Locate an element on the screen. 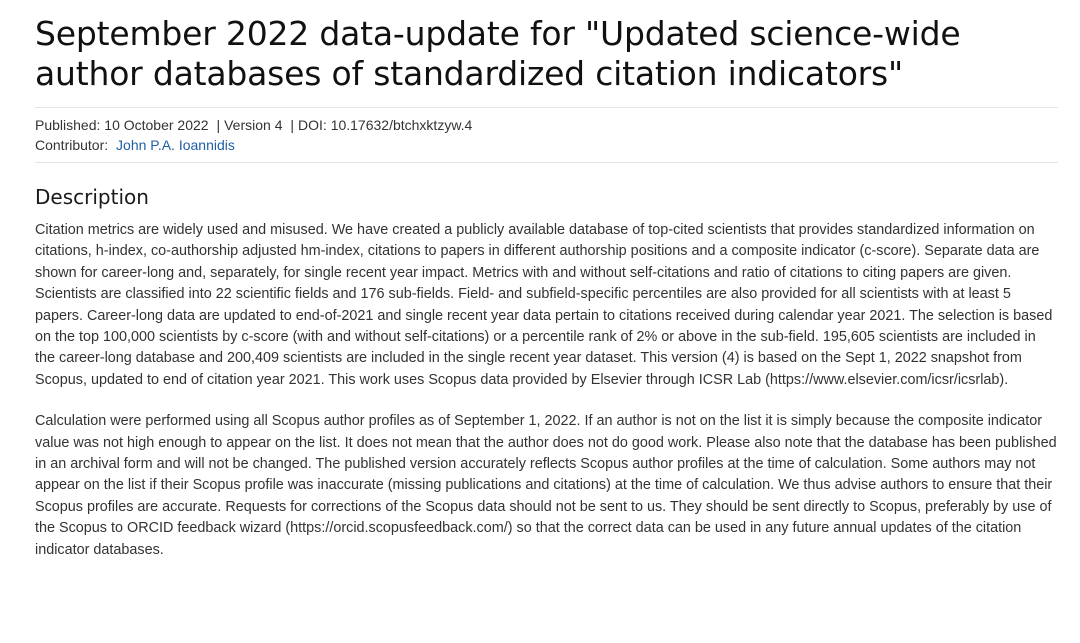 Image resolution: width=1080 pixels, height=643 pixels. contributor-link: John P.A. Ioannidis is located at coordinates (175, 145).